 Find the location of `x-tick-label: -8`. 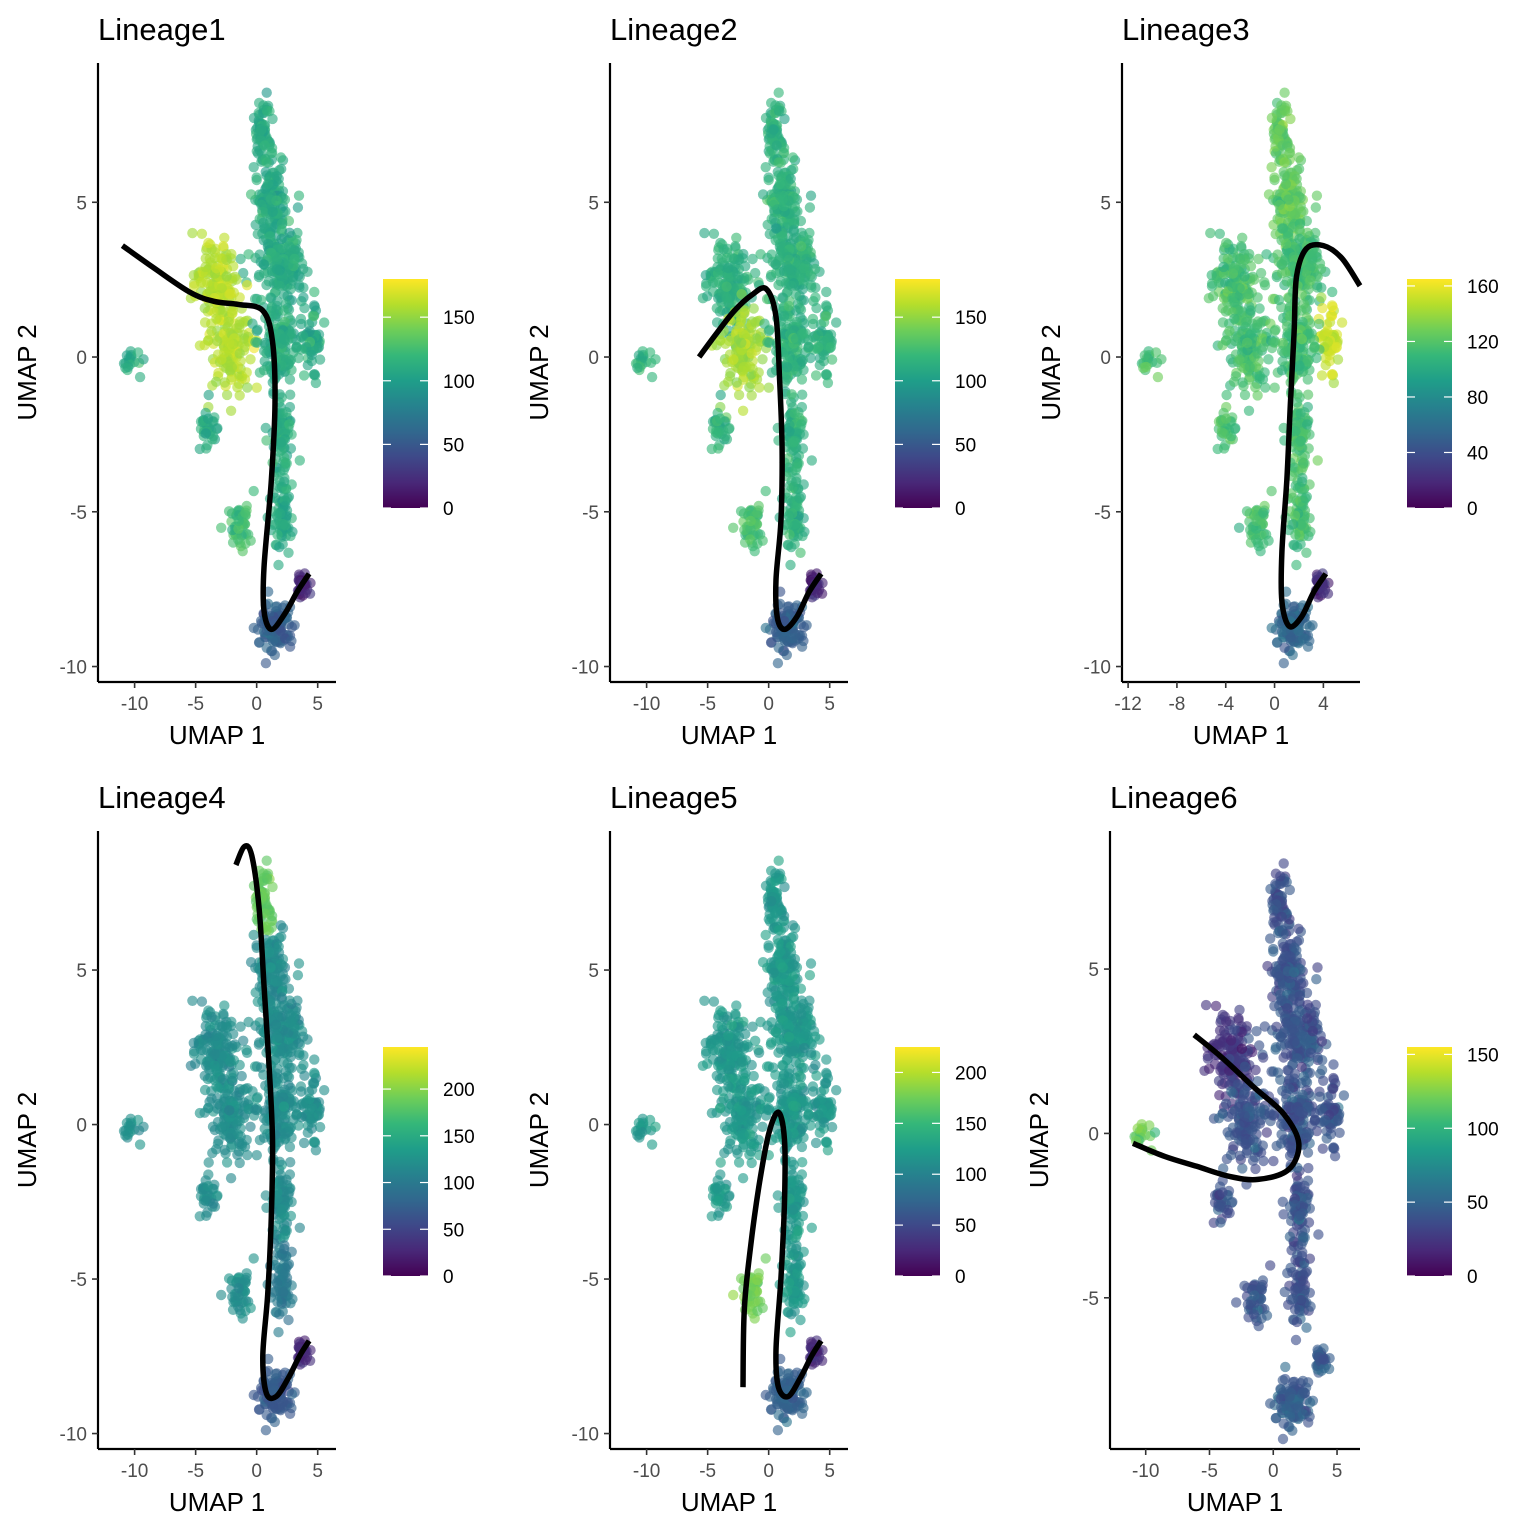

x-tick-label: -8 is located at coordinates (1176, 704).